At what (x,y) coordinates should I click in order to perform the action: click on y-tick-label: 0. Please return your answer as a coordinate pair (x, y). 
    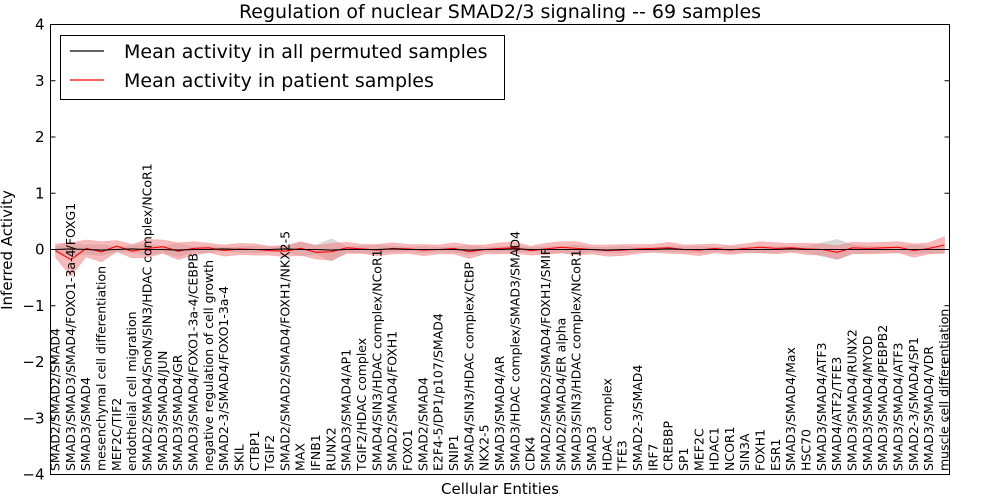
    Looking at the image, I should click on (40, 250).